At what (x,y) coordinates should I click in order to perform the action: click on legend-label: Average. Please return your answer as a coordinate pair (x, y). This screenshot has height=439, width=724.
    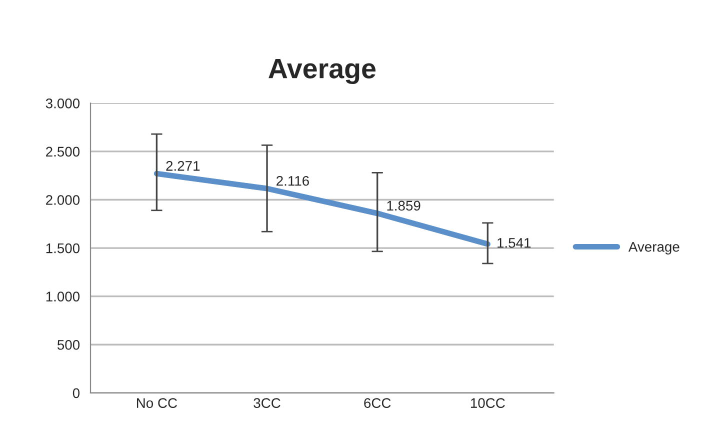
    Looking at the image, I should click on (654, 248).